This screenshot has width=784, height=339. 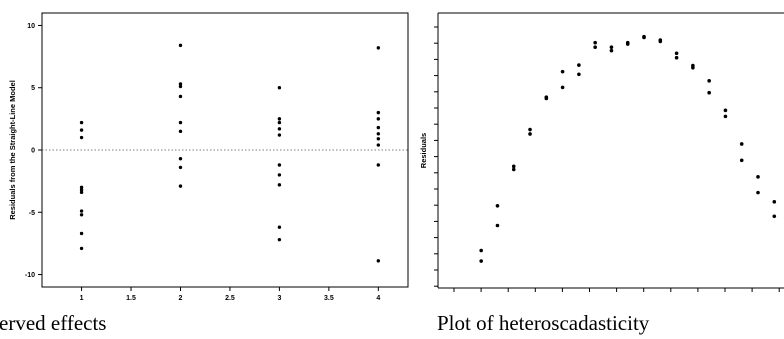 What do you see at coordinates (279, 298) in the screenshot?
I see `x-tick-label: 3` at bounding box center [279, 298].